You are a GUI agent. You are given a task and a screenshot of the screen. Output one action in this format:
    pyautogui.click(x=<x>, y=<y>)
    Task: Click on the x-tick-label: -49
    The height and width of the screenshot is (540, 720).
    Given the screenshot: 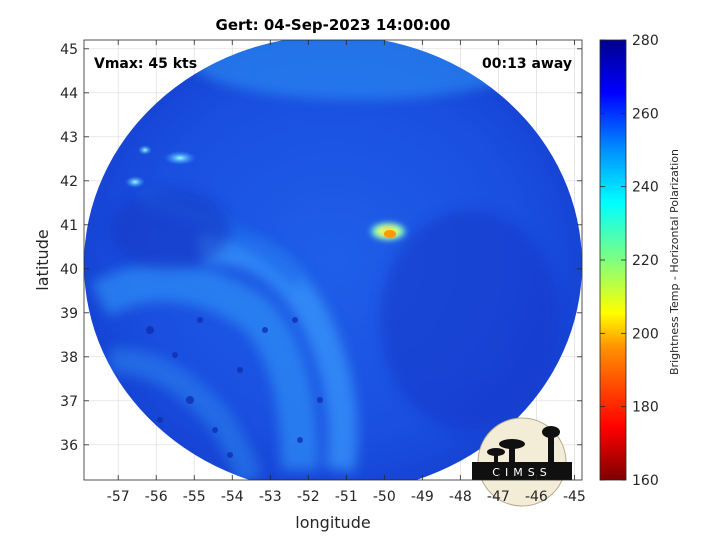 What is the action you would take?
    pyautogui.click(x=422, y=497)
    